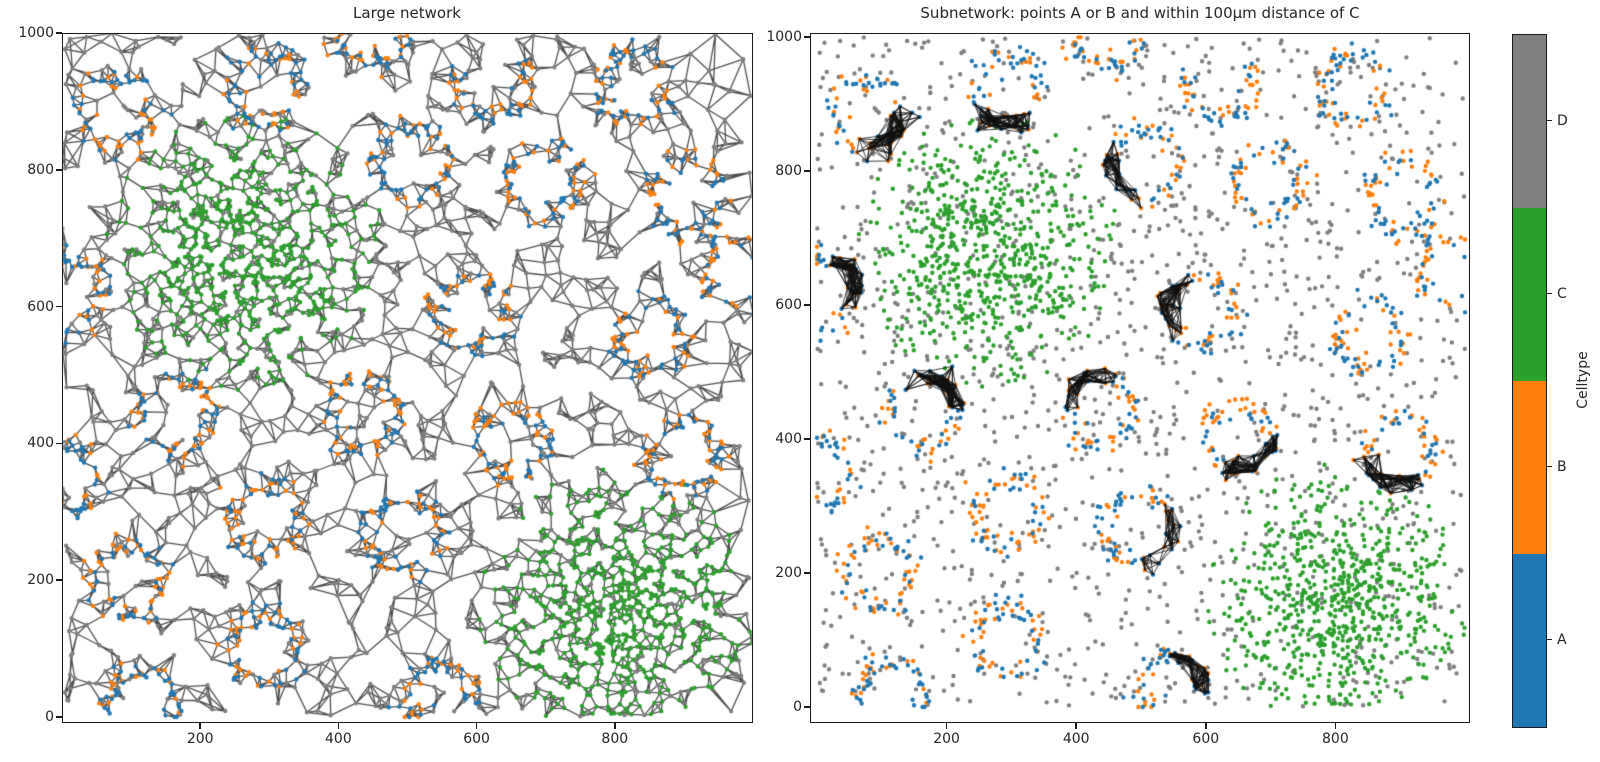 This screenshot has height=762, width=1600. Describe the element at coordinates (615, 739) in the screenshot. I see `left-x-tick-label: 800` at that location.